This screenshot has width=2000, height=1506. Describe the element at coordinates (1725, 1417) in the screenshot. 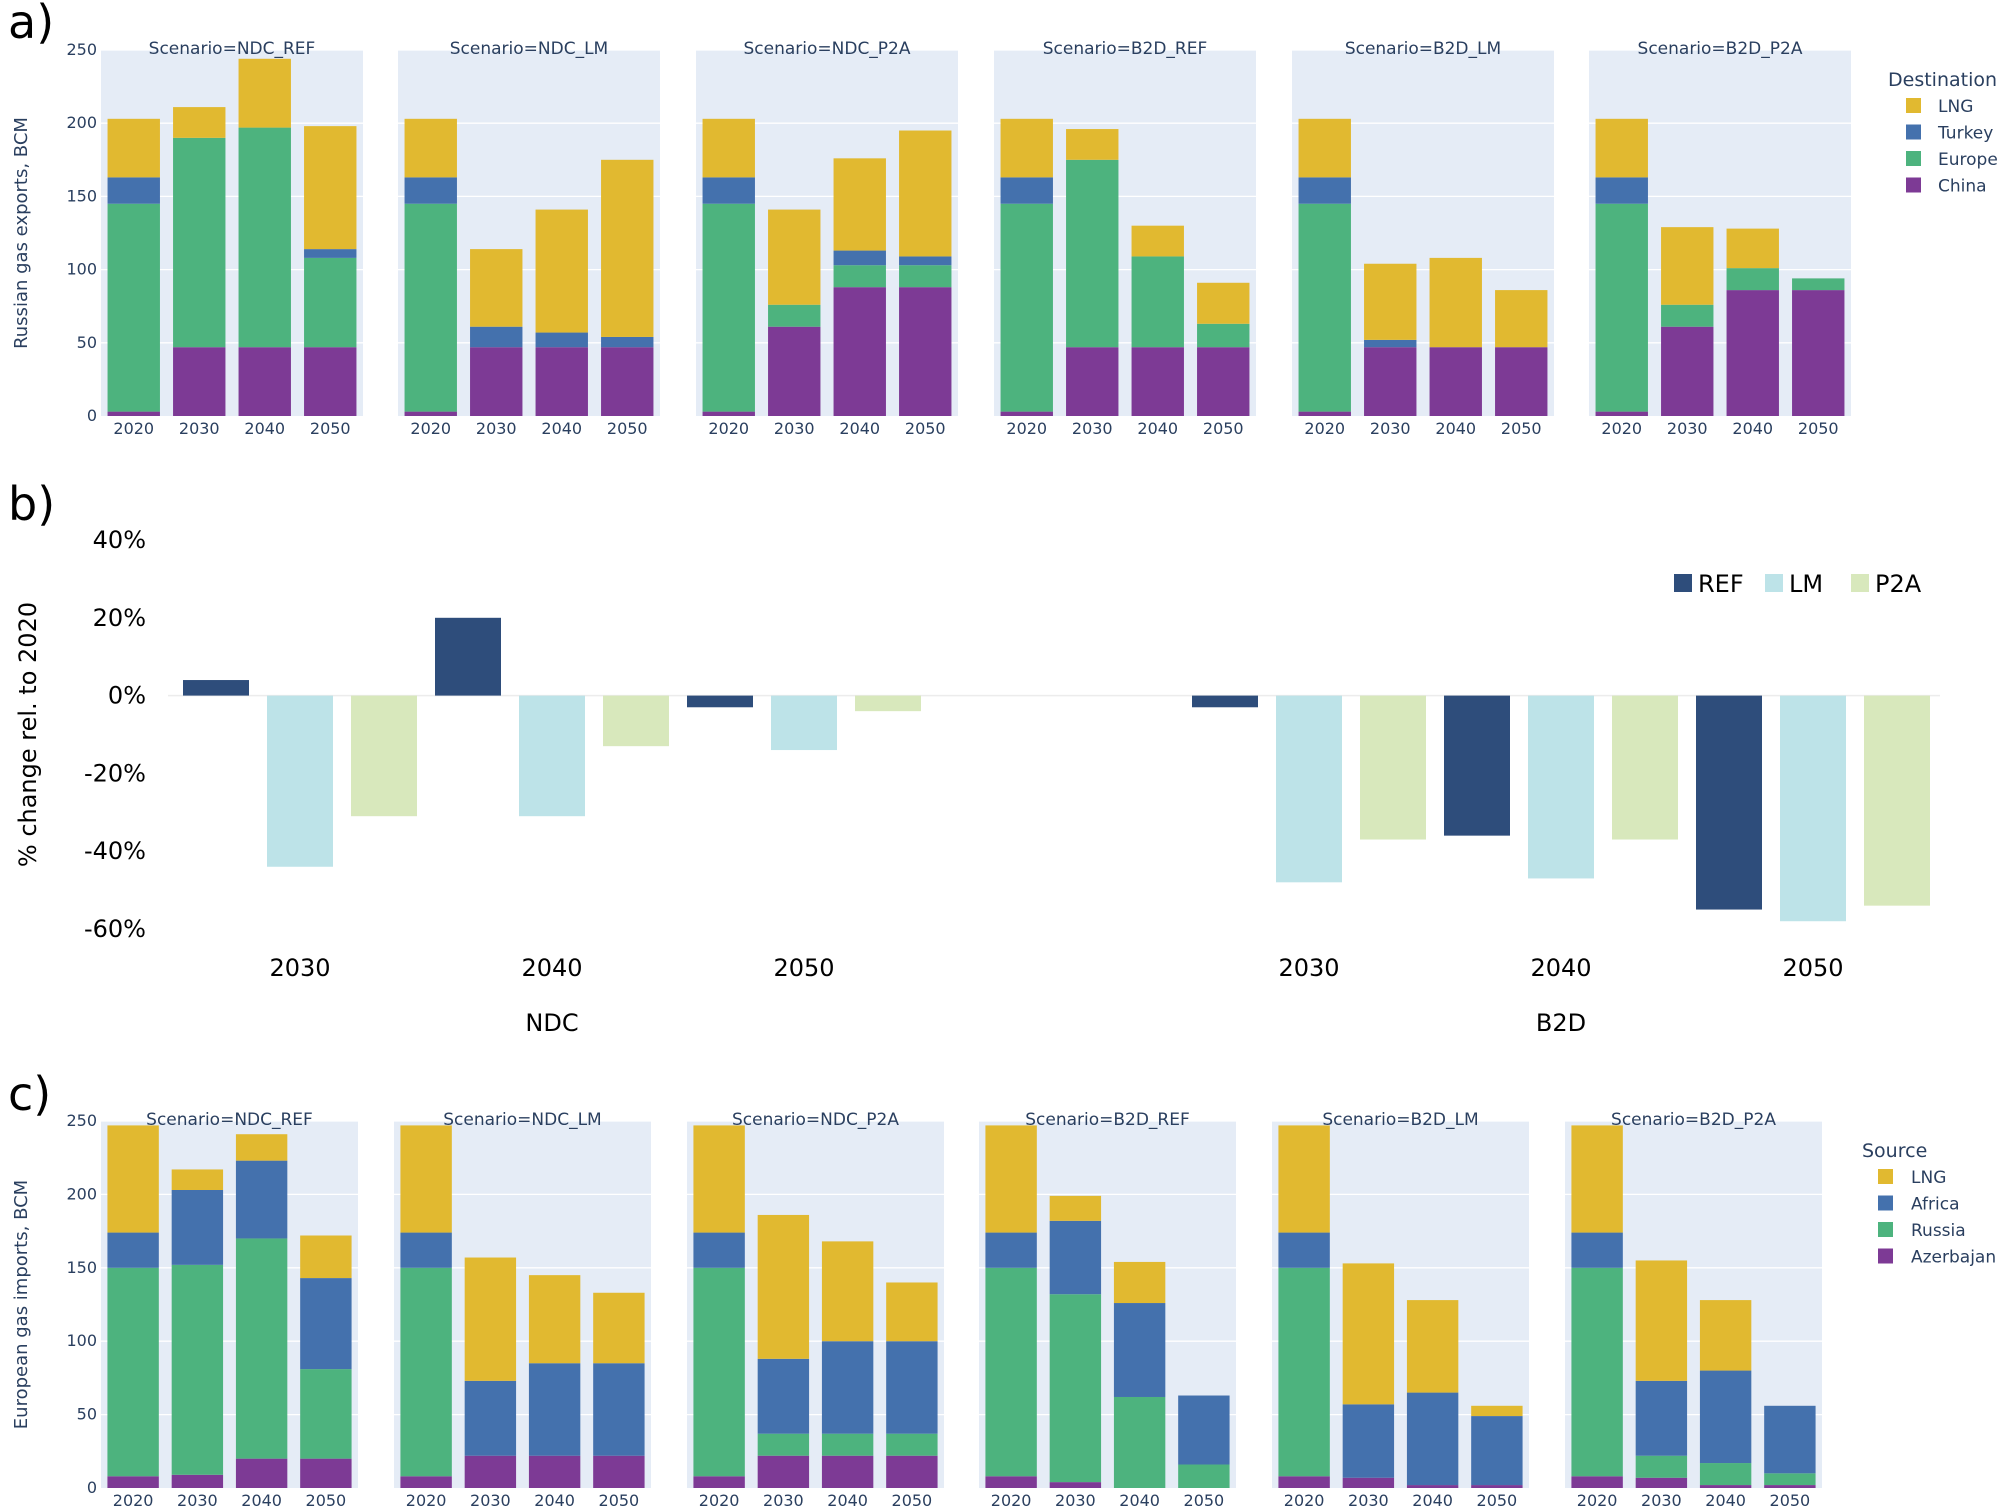

I see `panel-c-bar-africa-2040` at that location.